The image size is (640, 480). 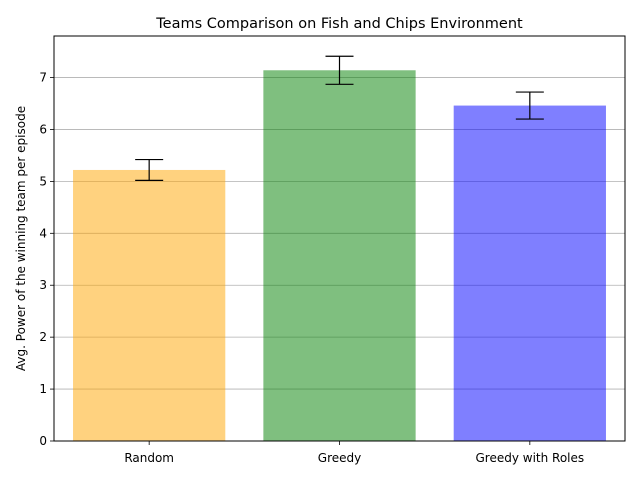 What do you see at coordinates (43, 233) in the screenshot?
I see `y-tick-label: 4` at bounding box center [43, 233].